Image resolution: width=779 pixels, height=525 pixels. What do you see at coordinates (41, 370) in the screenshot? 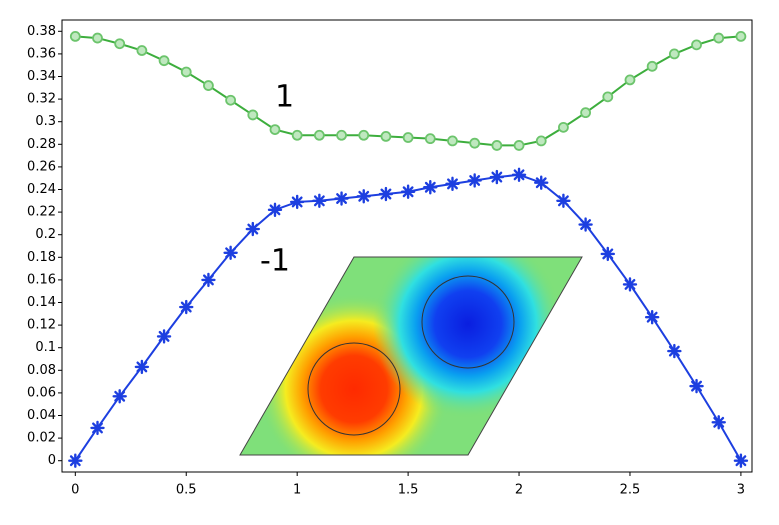
I see `y-tick-label: 0.08` at bounding box center [41, 370].